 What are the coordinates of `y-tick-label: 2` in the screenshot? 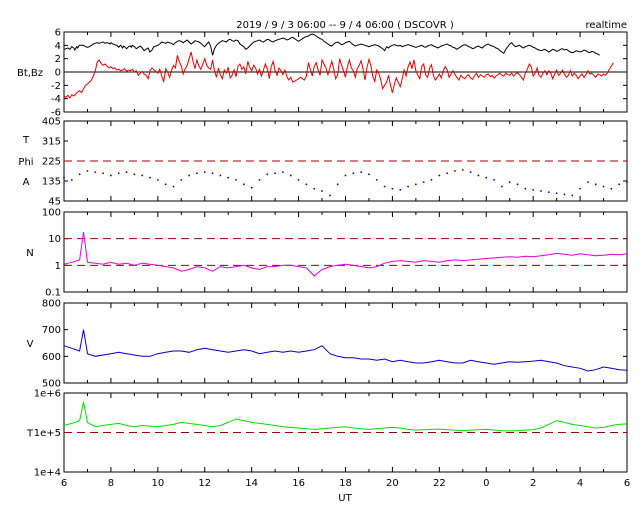 It's located at (58, 59).